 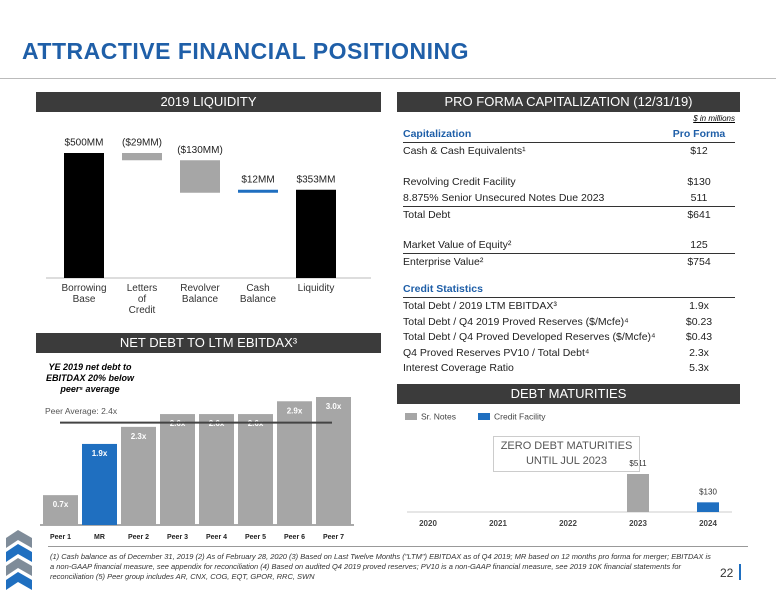 What do you see at coordinates (569, 182) in the screenshot?
I see `table-row: Revolving Credit Facility $130` at bounding box center [569, 182].